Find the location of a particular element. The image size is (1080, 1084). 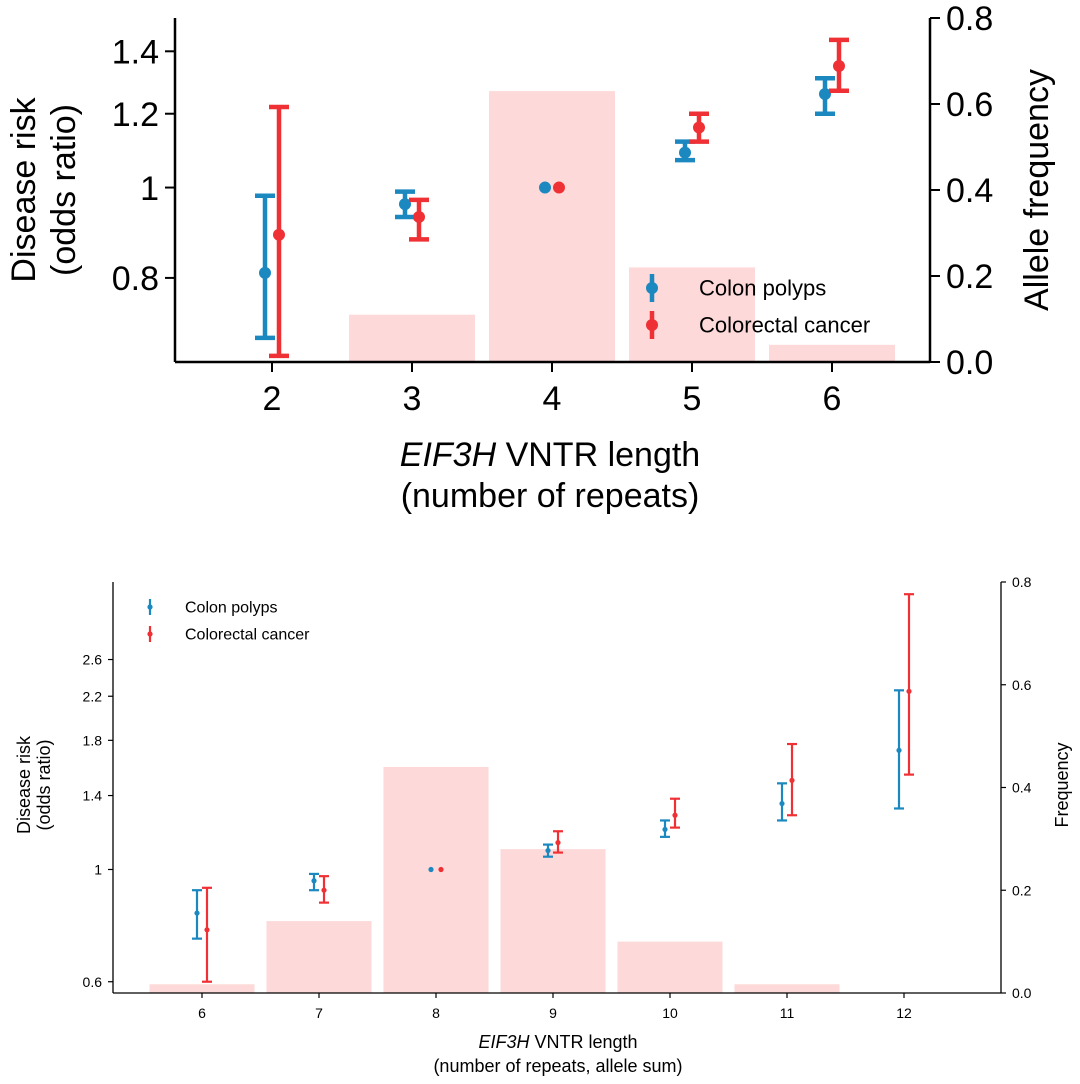

bottom-legend-entry-cancer: Colorectal cancer is located at coordinates (228, 635).